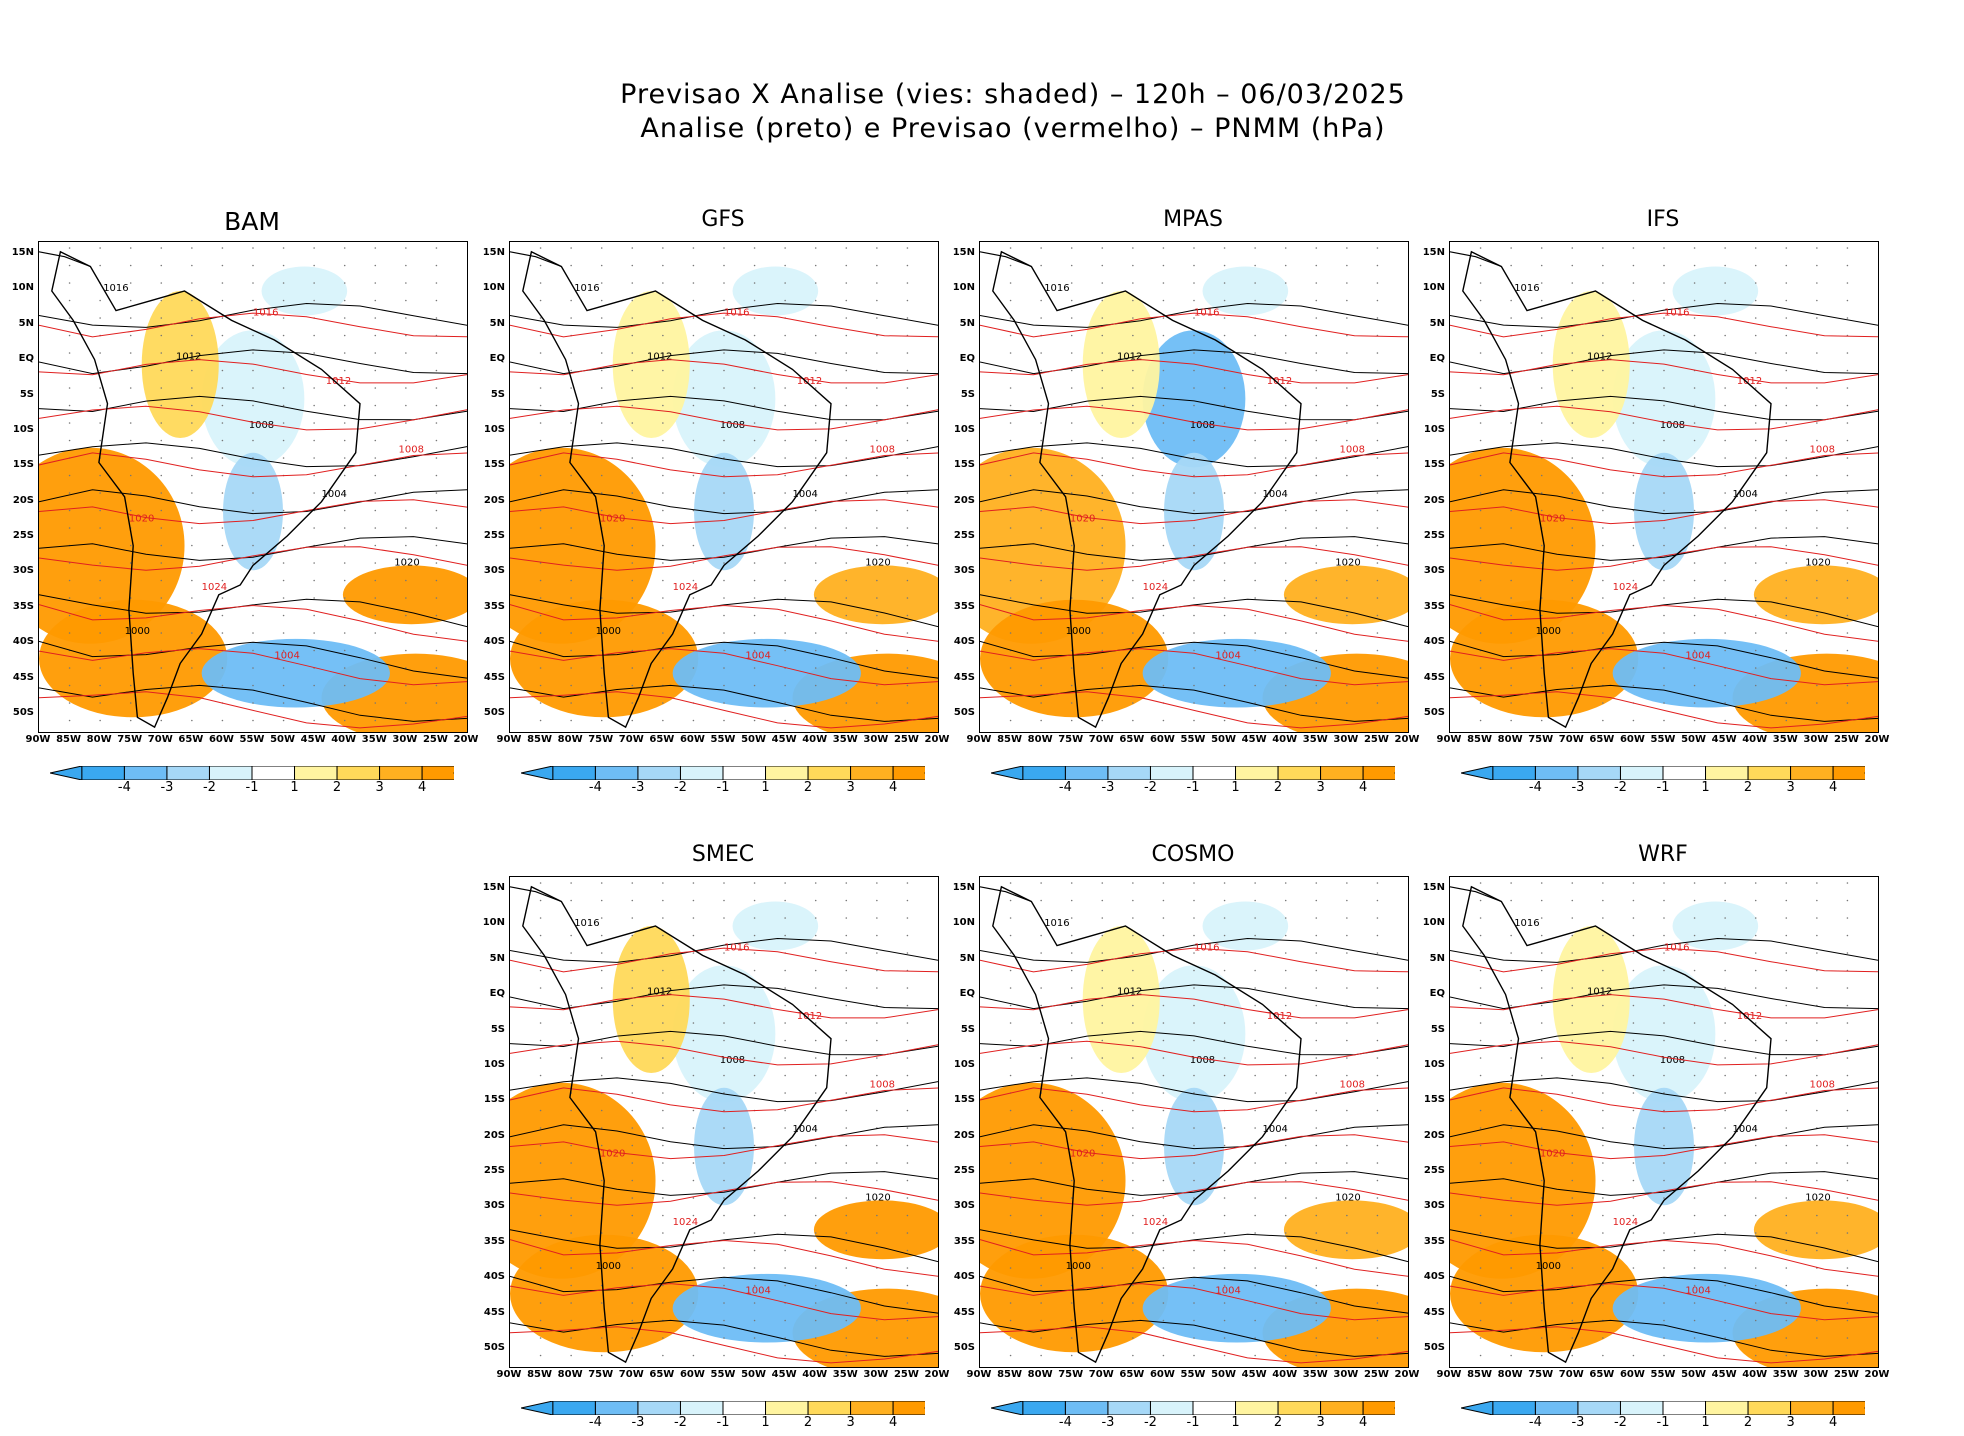 The width and height of the screenshot is (1964, 1436). I want to click on lon-tick-label: 65W, so click(191, 739).